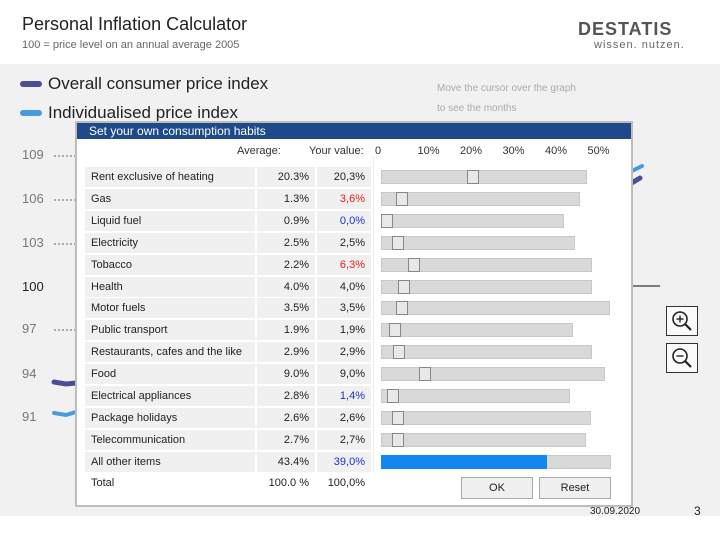 The height and width of the screenshot is (540, 720). Describe the element at coordinates (31, 84) in the screenshot. I see `overall-swatch-icon` at that location.